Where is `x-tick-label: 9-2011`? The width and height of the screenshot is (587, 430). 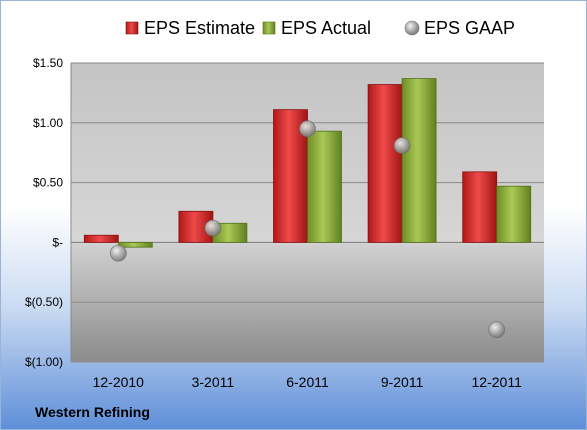 x-tick-label: 9-2011 is located at coordinates (402, 382).